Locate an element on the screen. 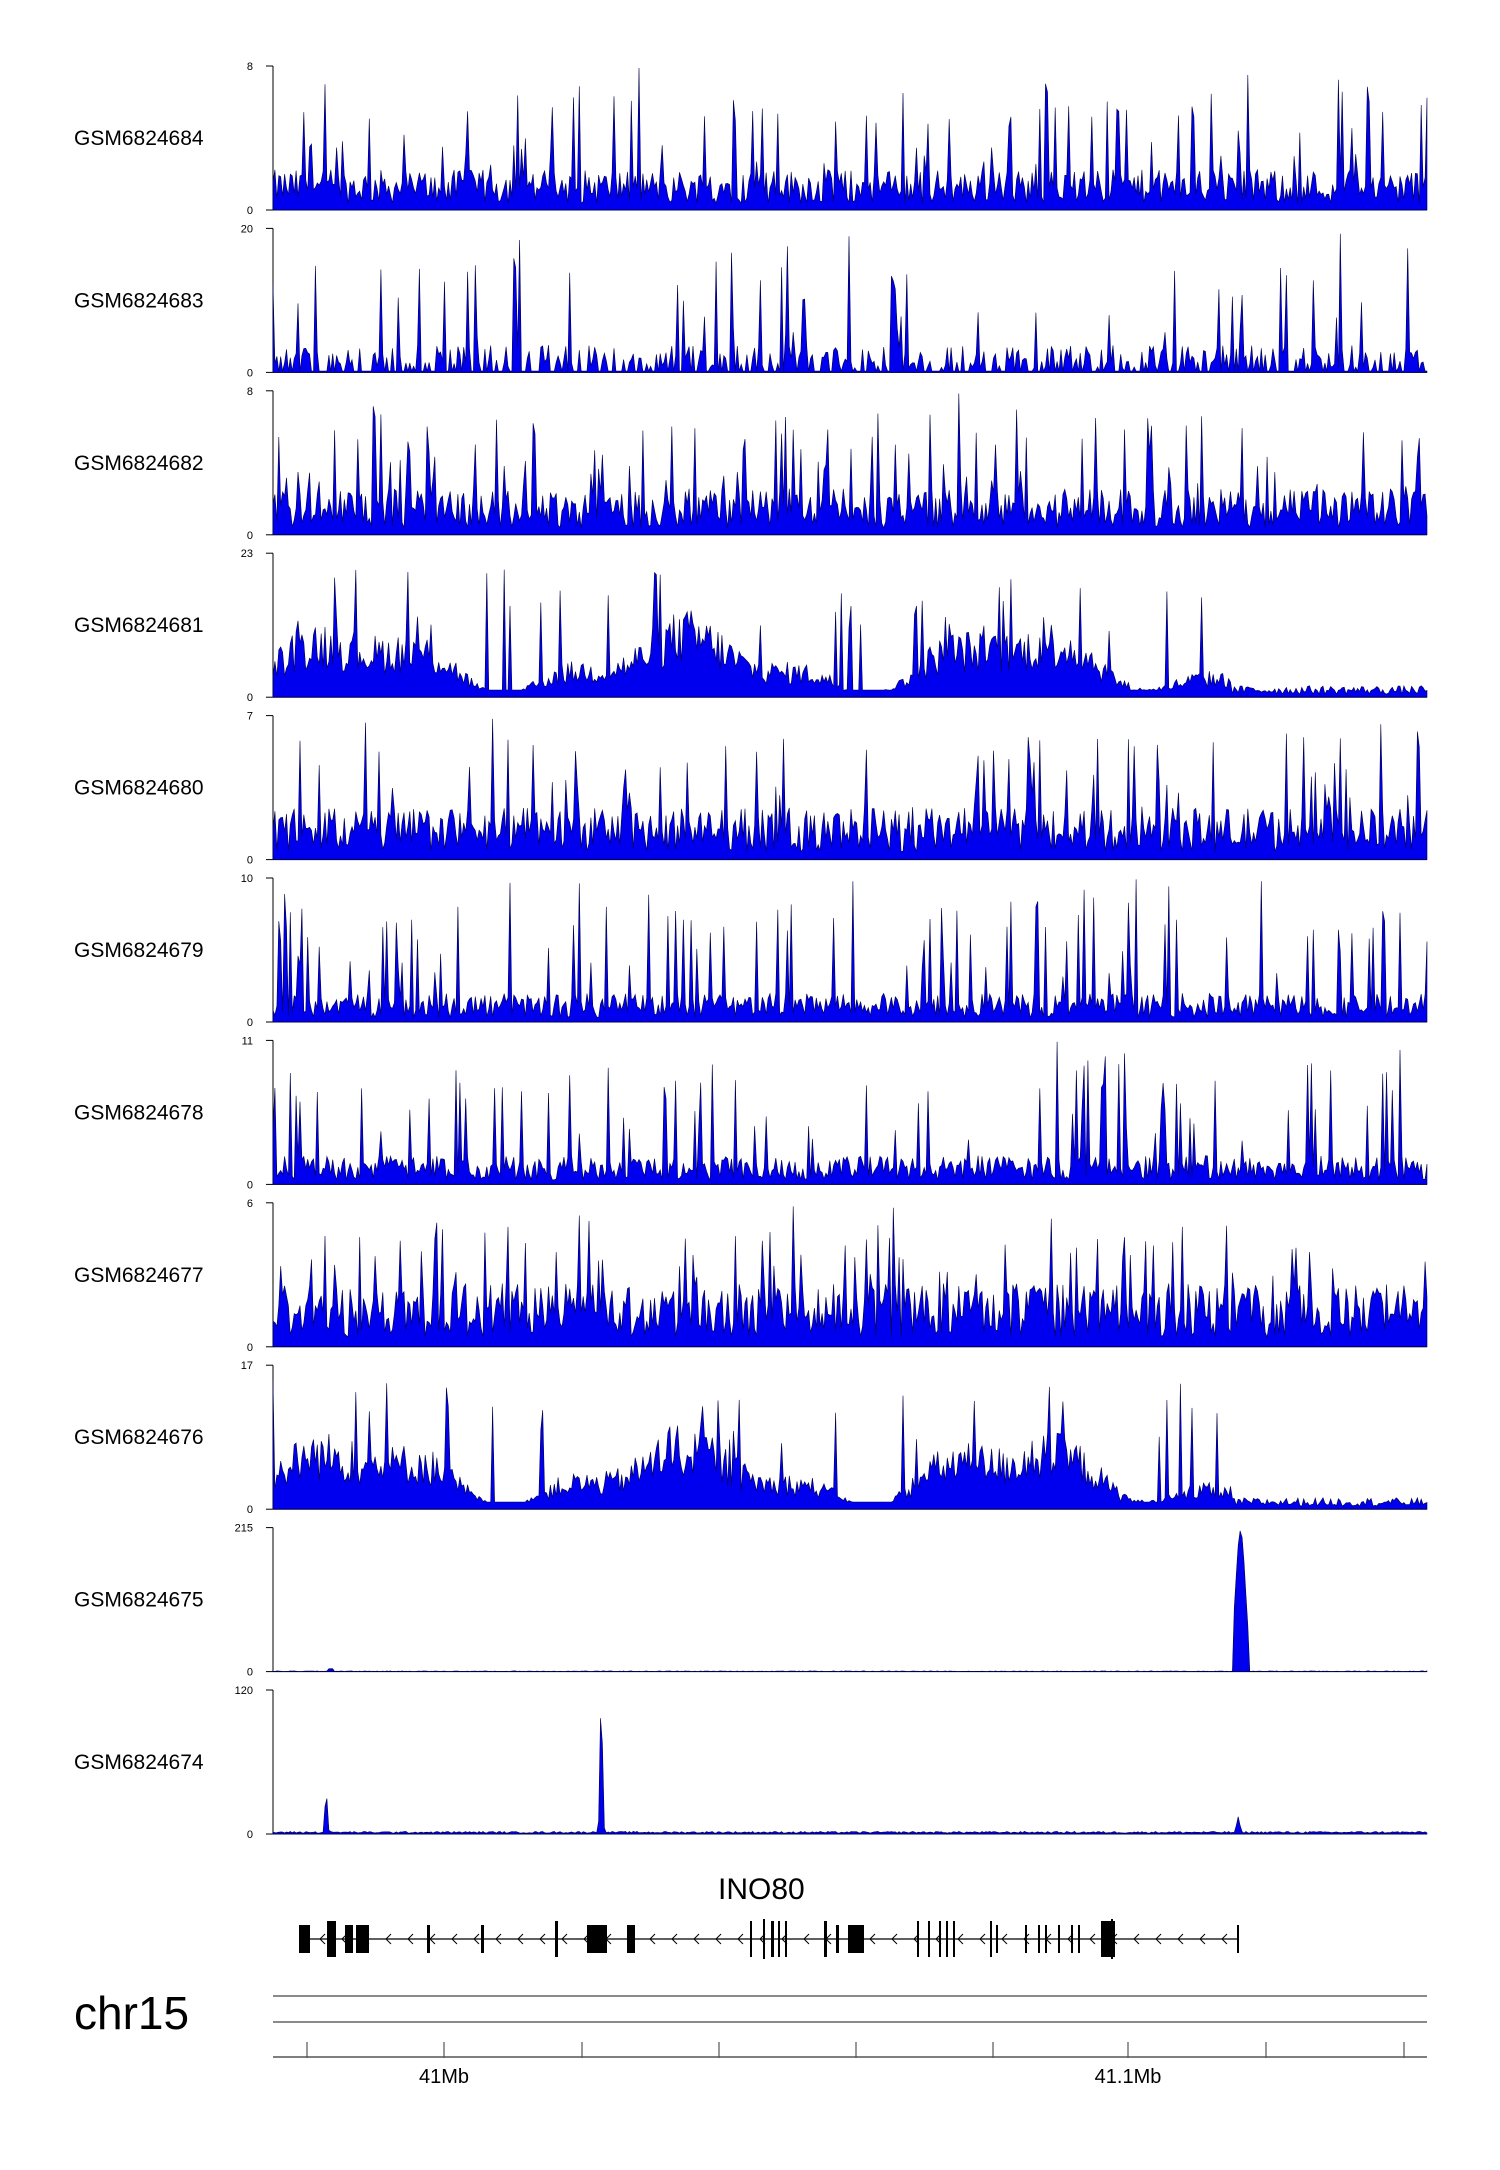 This screenshot has height=2170, width=1500. y-tick-label-max: 11 is located at coordinates (247, 1041).